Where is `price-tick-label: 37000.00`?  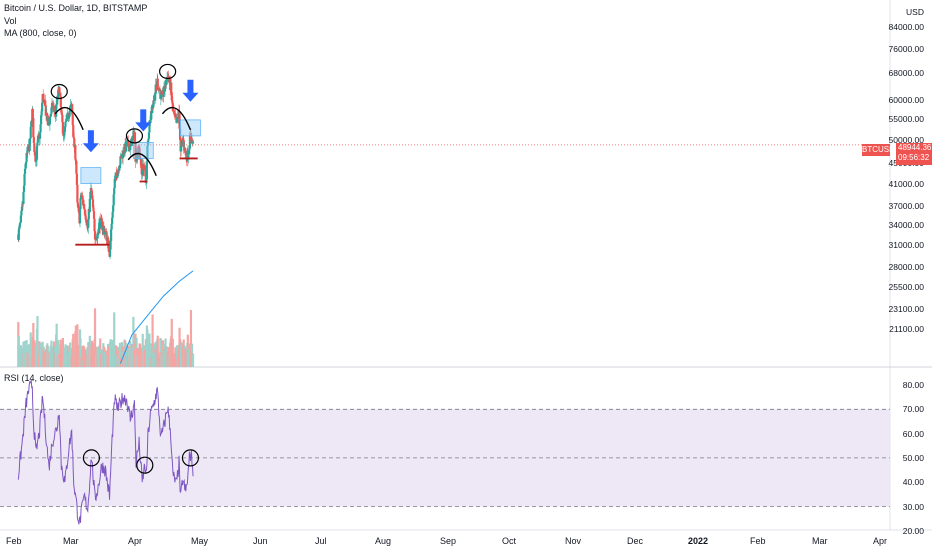
price-tick-label: 37000.00 is located at coordinates (906, 206).